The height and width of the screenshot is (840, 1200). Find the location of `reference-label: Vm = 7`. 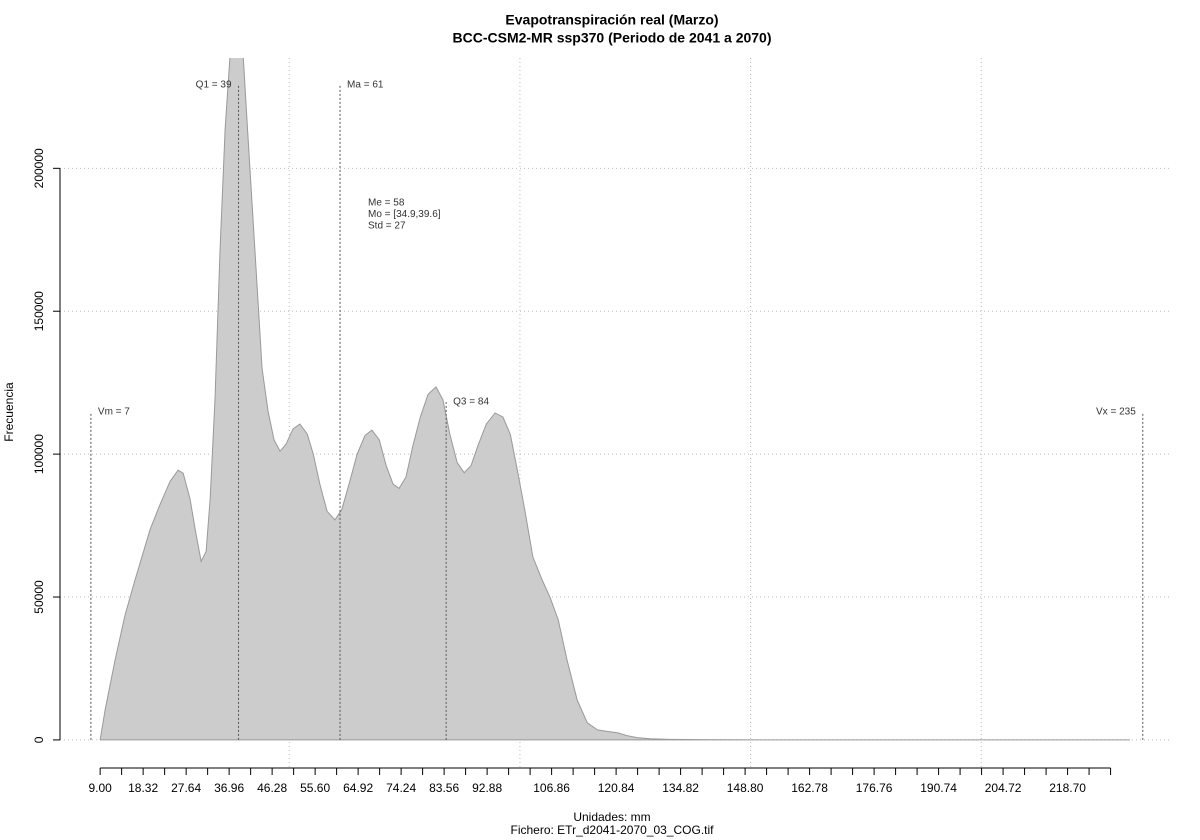

reference-label: Vm = 7 is located at coordinates (114, 412).